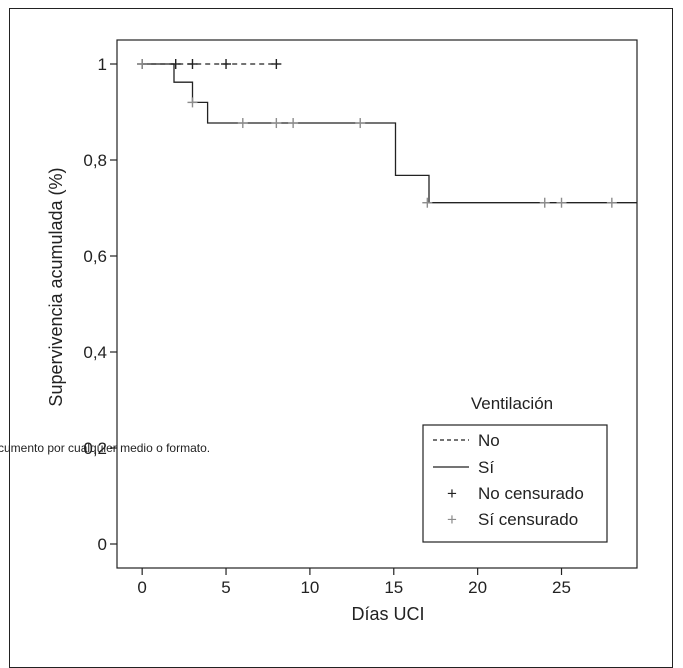 This screenshot has height=668, width=683. Describe the element at coordinates (100, 304) in the screenshot. I see `y-axis-ticks: 0 0,2 0,4 0,6 0,8 1` at that location.